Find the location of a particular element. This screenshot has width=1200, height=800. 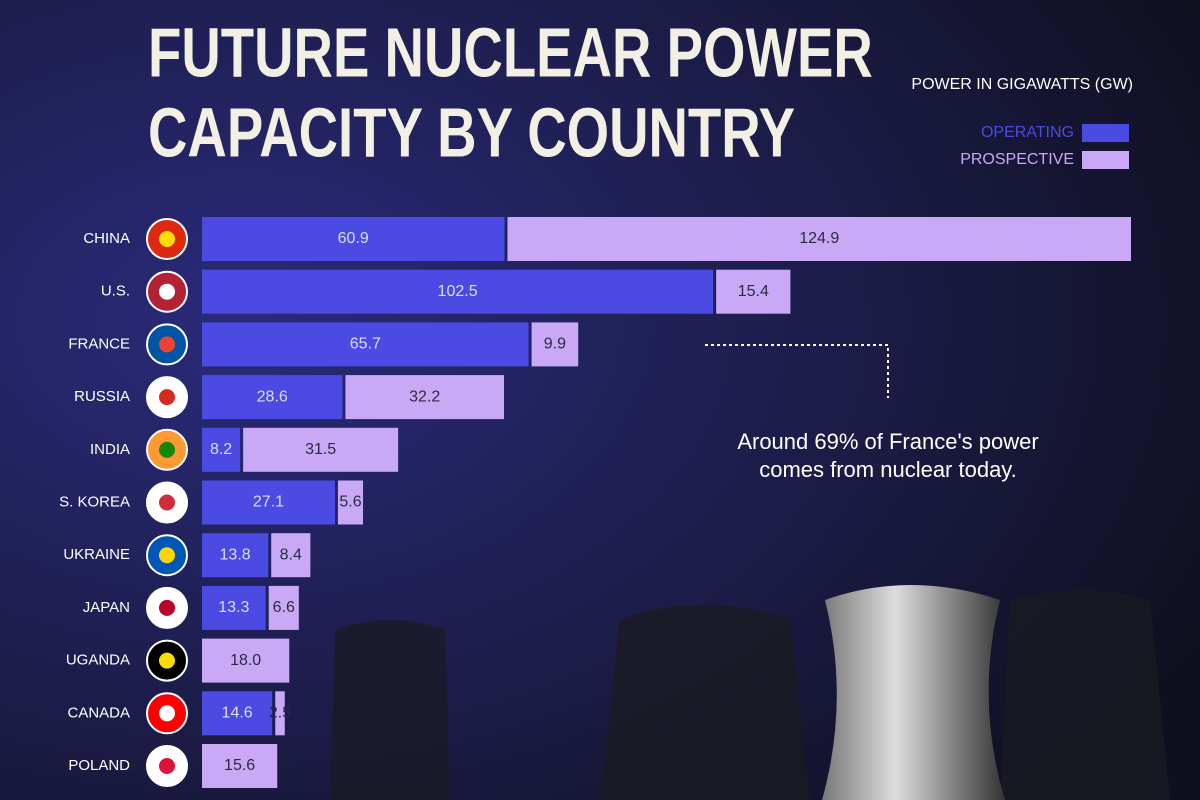

category-label: U.S. is located at coordinates (115, 291).